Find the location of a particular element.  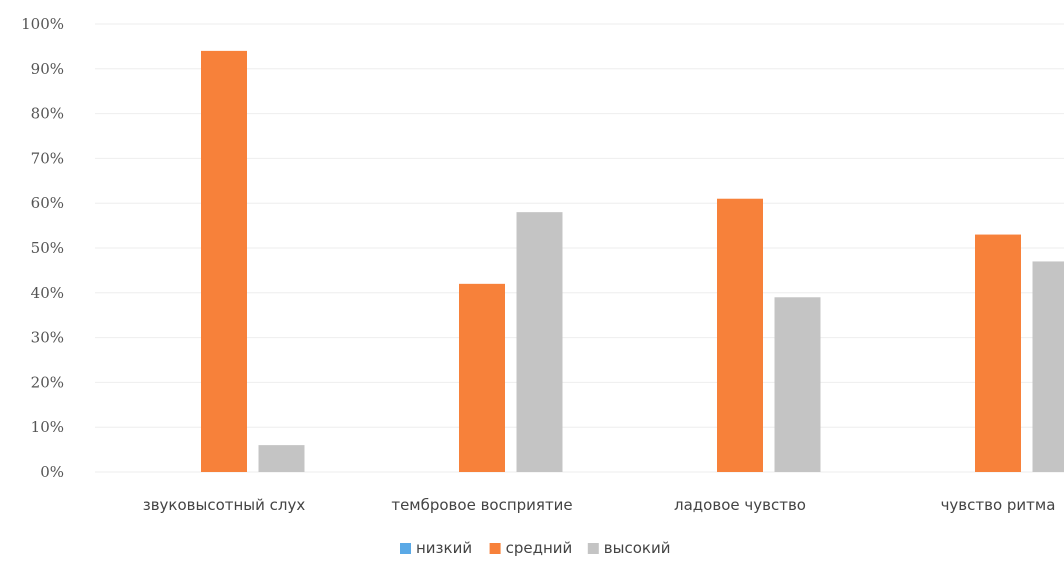

legend: низкий средний высокий is located at coordinates (535, 548).